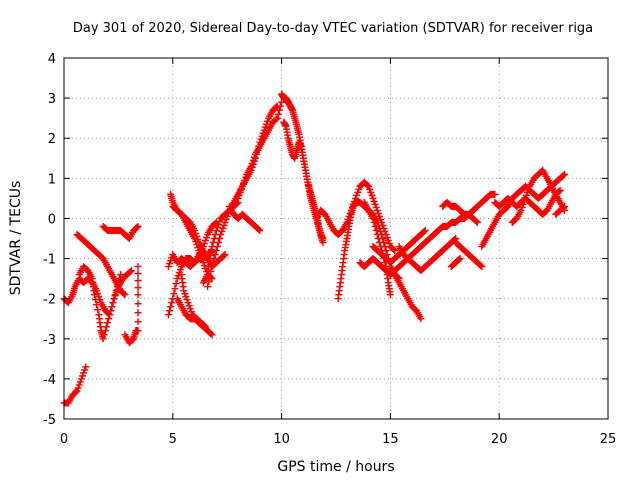 The width and height of the screenshot is (640, 480). What do you see at coordinates (49, 300) in the screenshot?
I see `y-tick-label-3: -2` at bounding box center [49, 300].